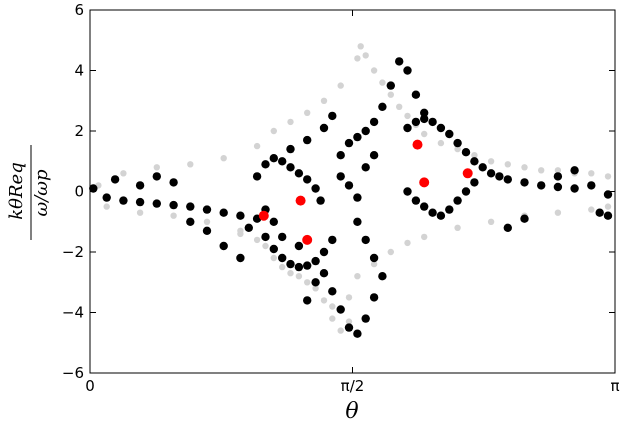 The image size is (620, 423). I want to click on y-tick-label: −6, so click(73, 373).